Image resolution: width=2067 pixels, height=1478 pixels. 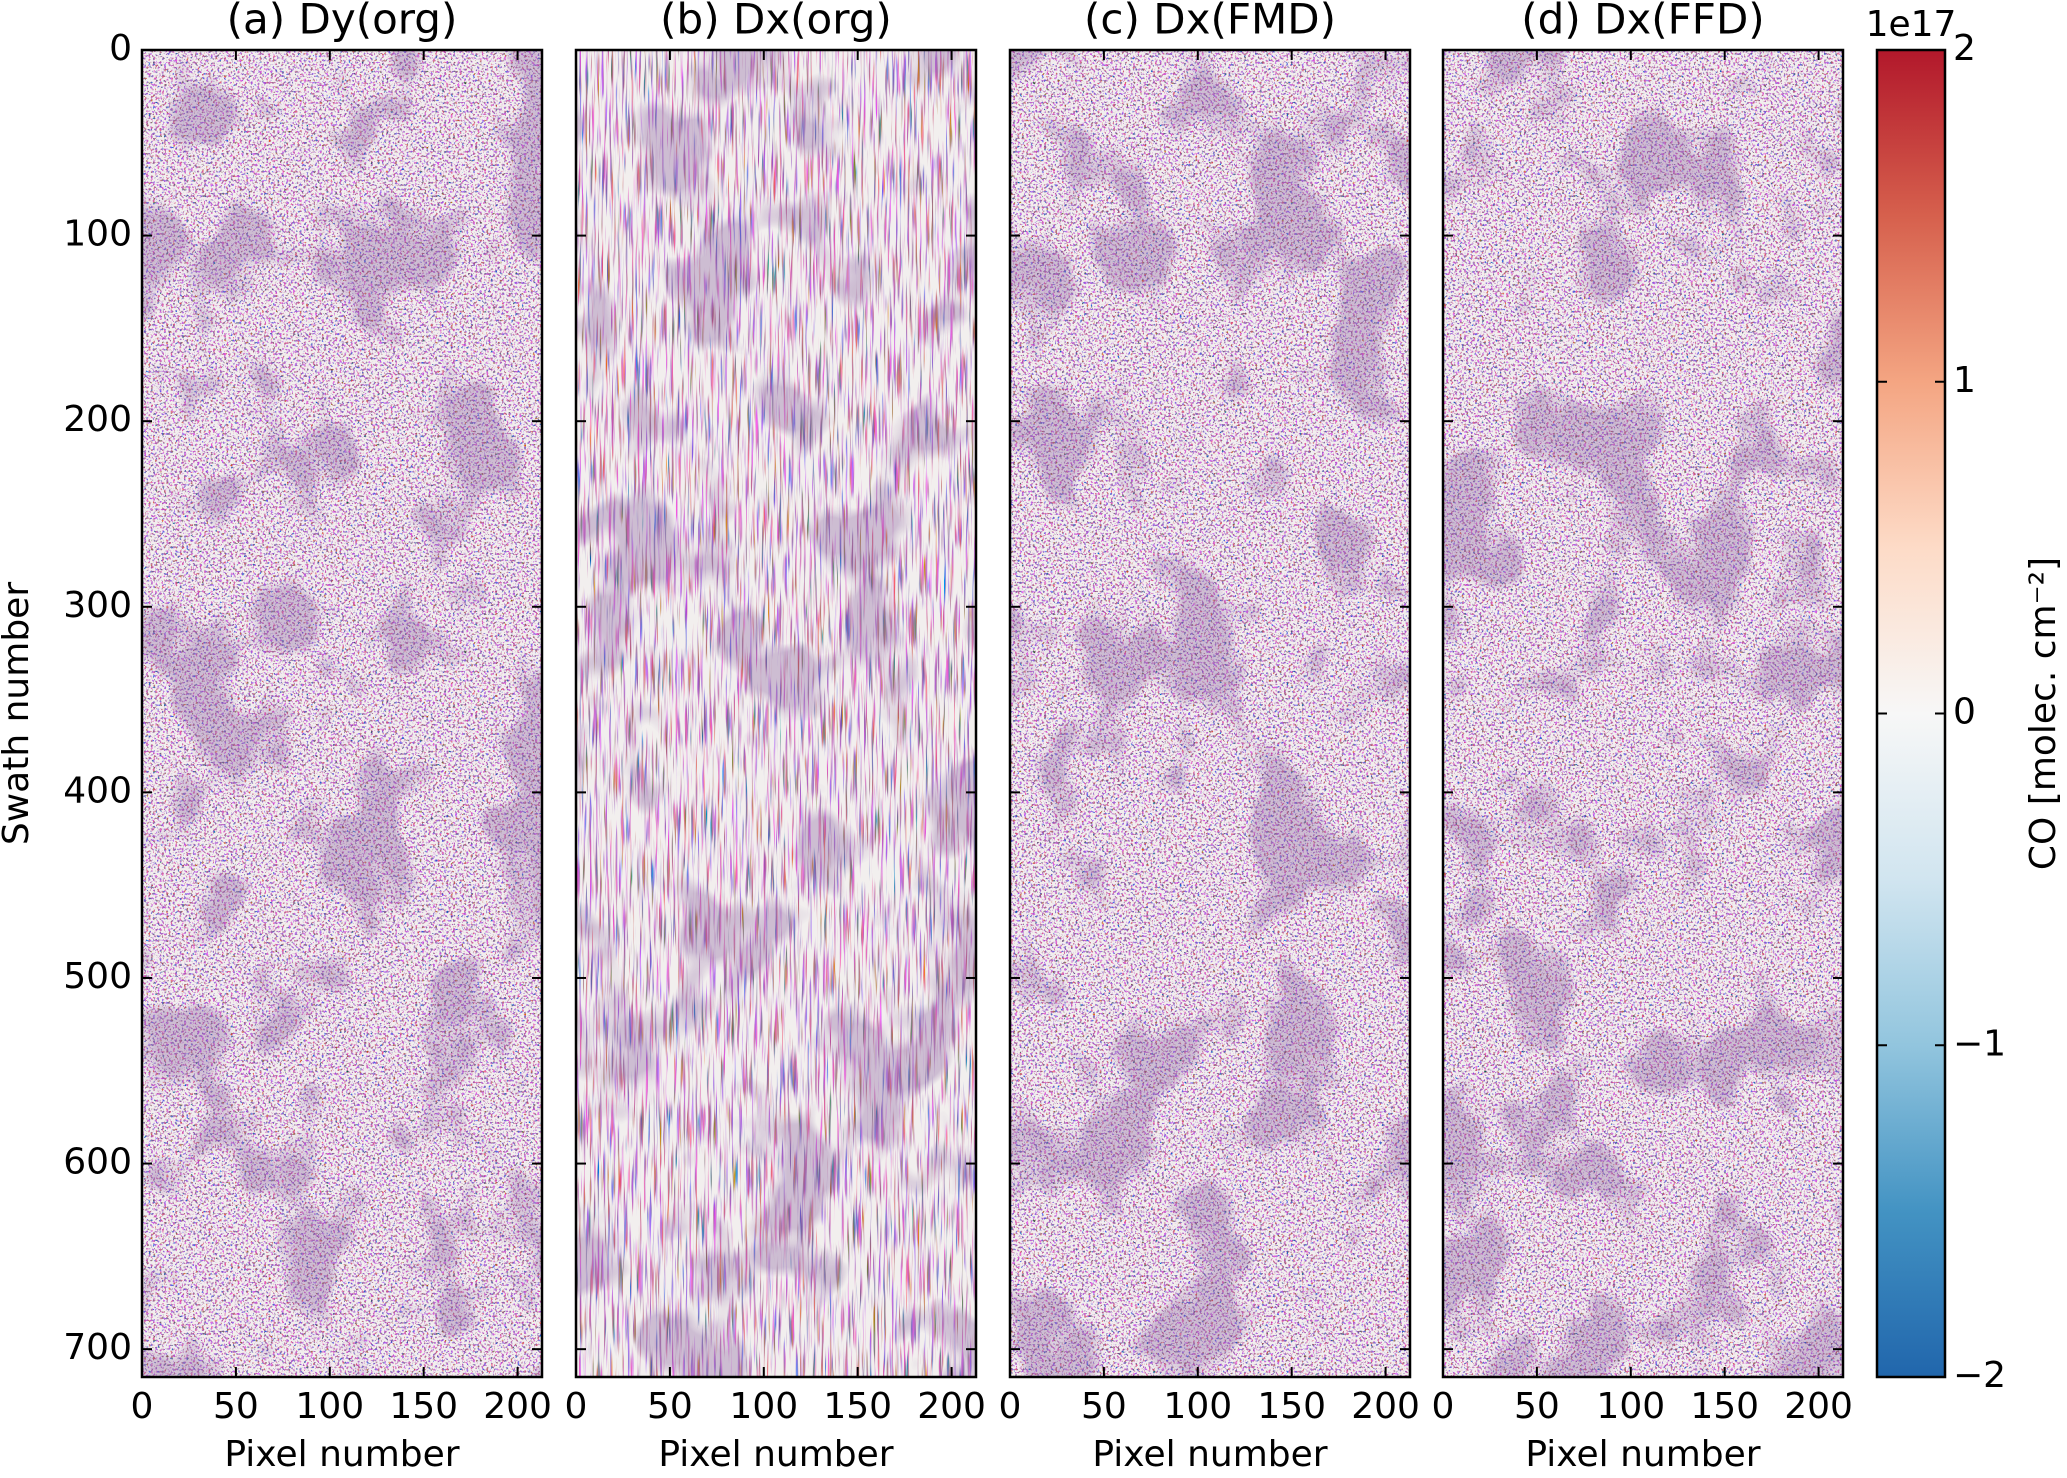 I want to click on chart-title: (a) Dy(org), so click(x=342, y=22).